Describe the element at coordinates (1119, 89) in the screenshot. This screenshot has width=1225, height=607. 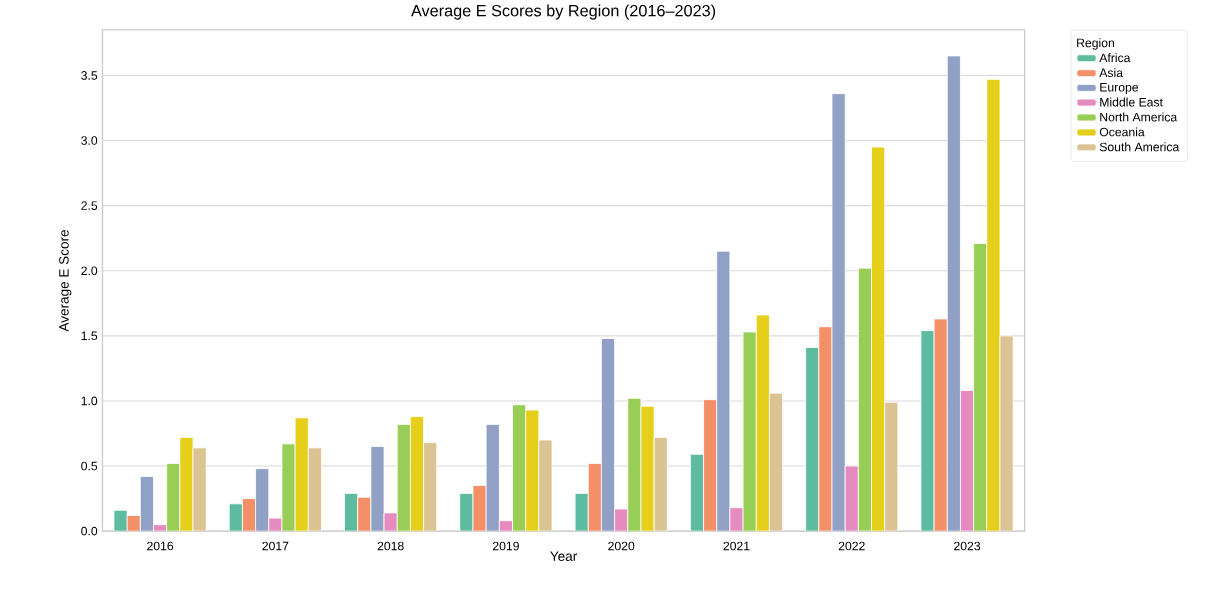
I see `legend-label: Europe` at that location.